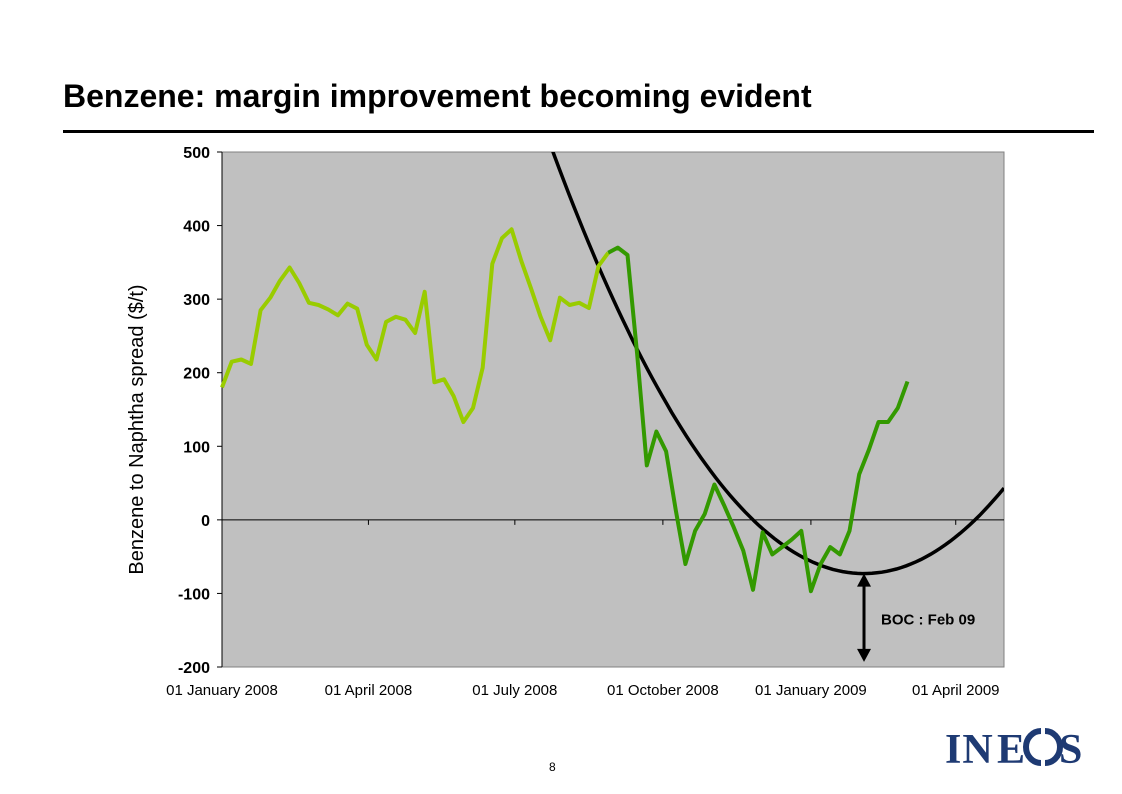  I want to click on x-tick-label: 01 April 2008, so click(369, 690).